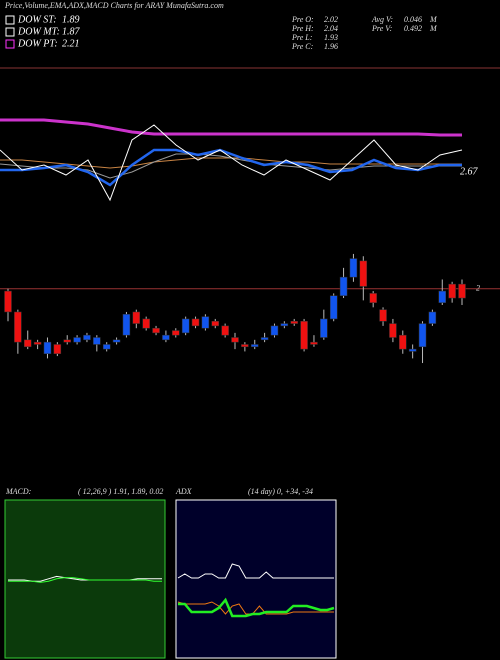  Describe the element at coordinates (382, 28) in the screenshot. I see `stat-label: Pre V:` at that location.